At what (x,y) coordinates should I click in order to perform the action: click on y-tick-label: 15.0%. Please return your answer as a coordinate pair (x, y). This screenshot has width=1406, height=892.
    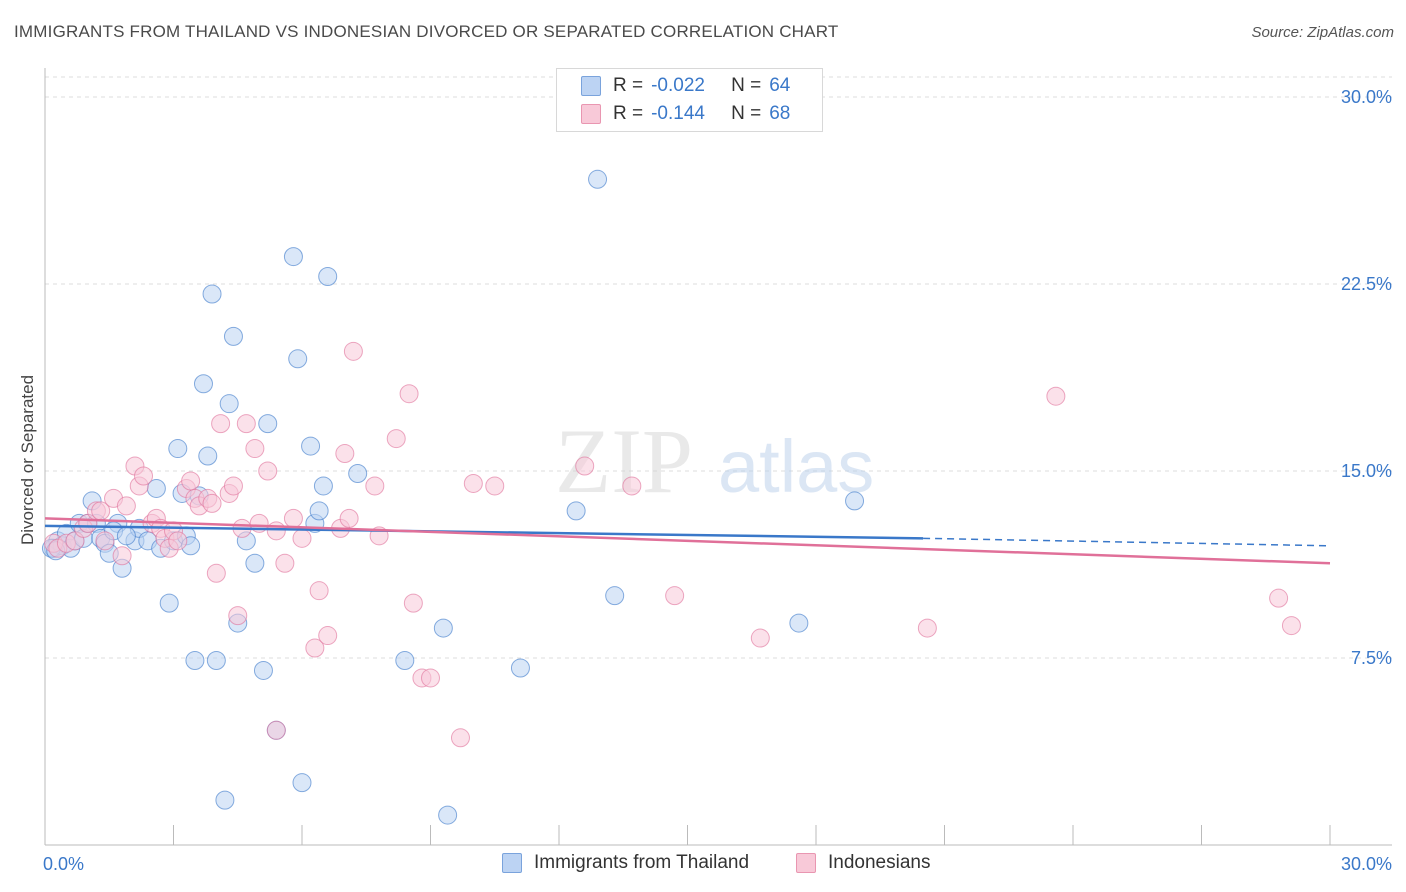
    Looking at the image, I should click on (1366, 471).